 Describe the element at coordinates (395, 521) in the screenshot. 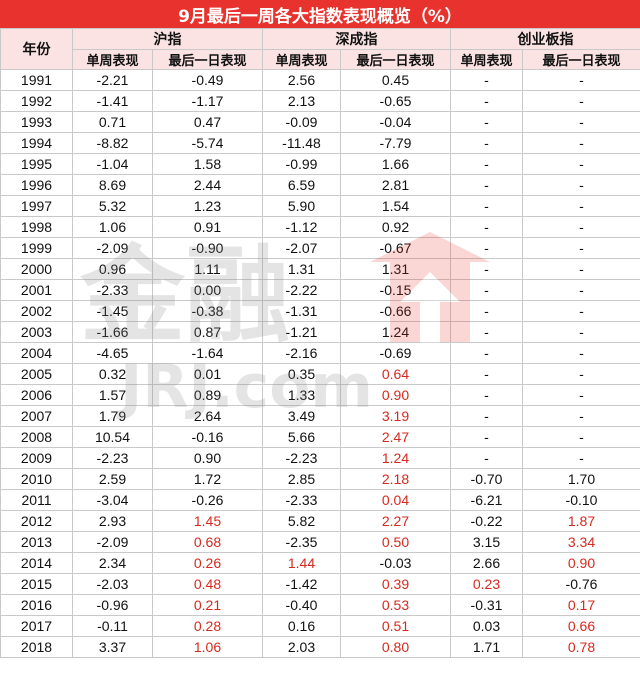

I see `value-cell: 2.27` at that location.